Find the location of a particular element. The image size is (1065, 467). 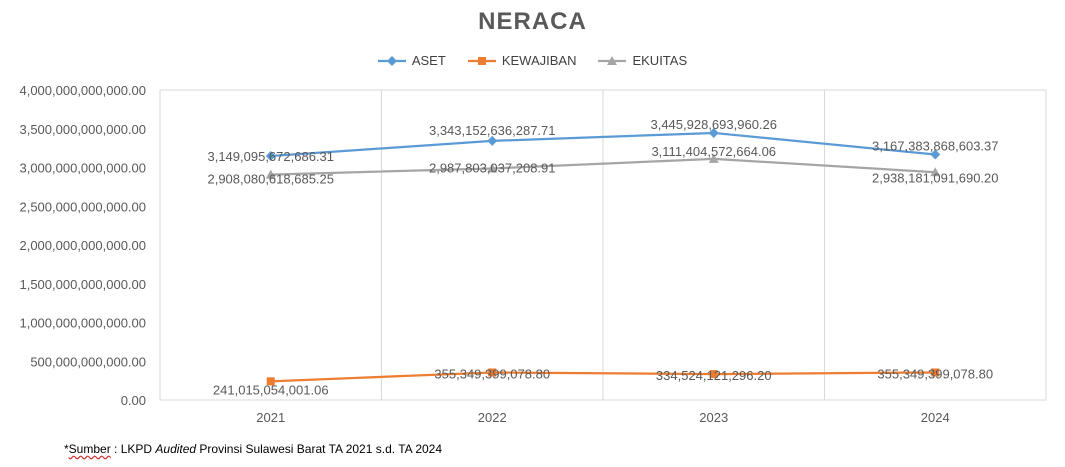

footnote-middle: : LKPD is located at coordinates (133, 449).